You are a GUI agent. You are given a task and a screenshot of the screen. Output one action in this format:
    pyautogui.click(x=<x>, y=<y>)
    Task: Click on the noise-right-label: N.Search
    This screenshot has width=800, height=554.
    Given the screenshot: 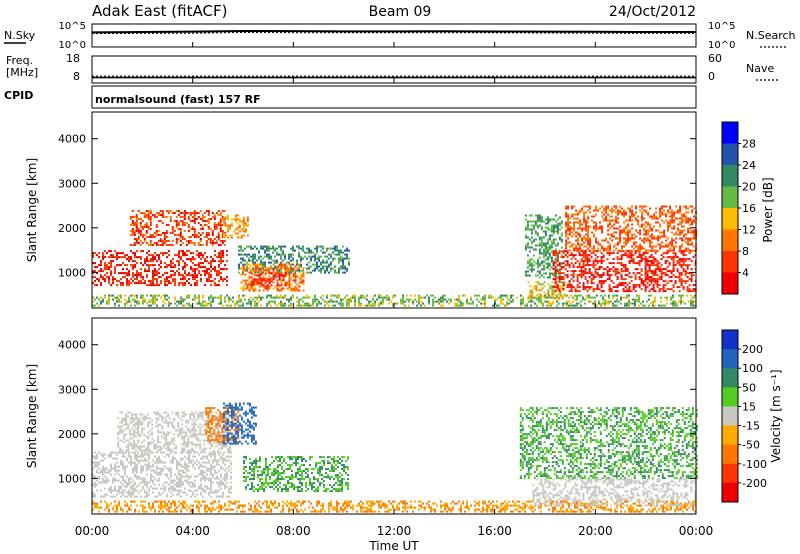 What is the action you would take?
    pyautogui.click(x=771, y=35)
    